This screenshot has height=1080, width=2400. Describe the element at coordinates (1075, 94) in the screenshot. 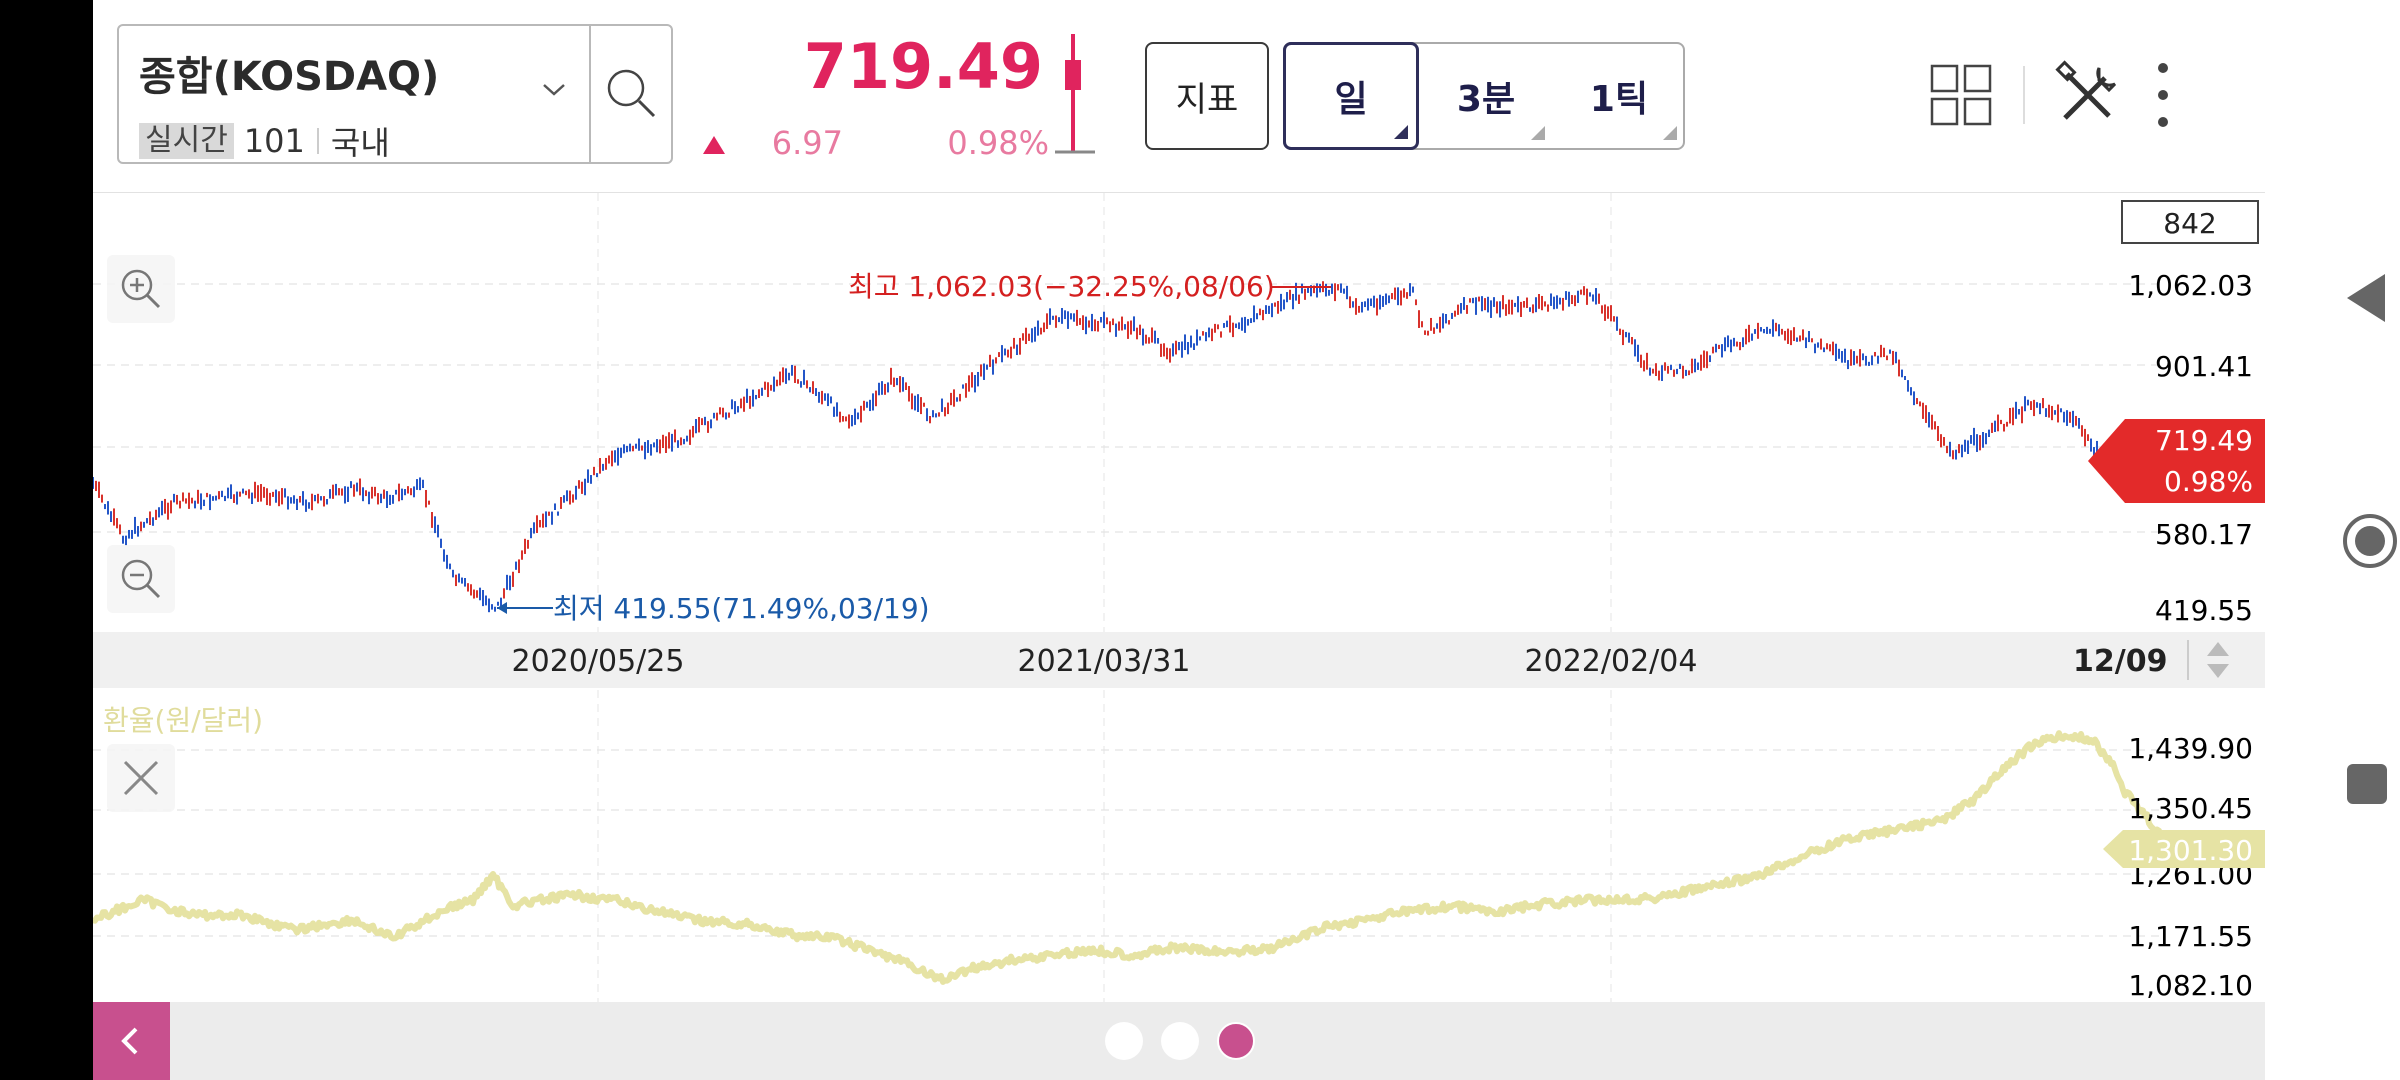

I see `mini-candle-icon` at that location.